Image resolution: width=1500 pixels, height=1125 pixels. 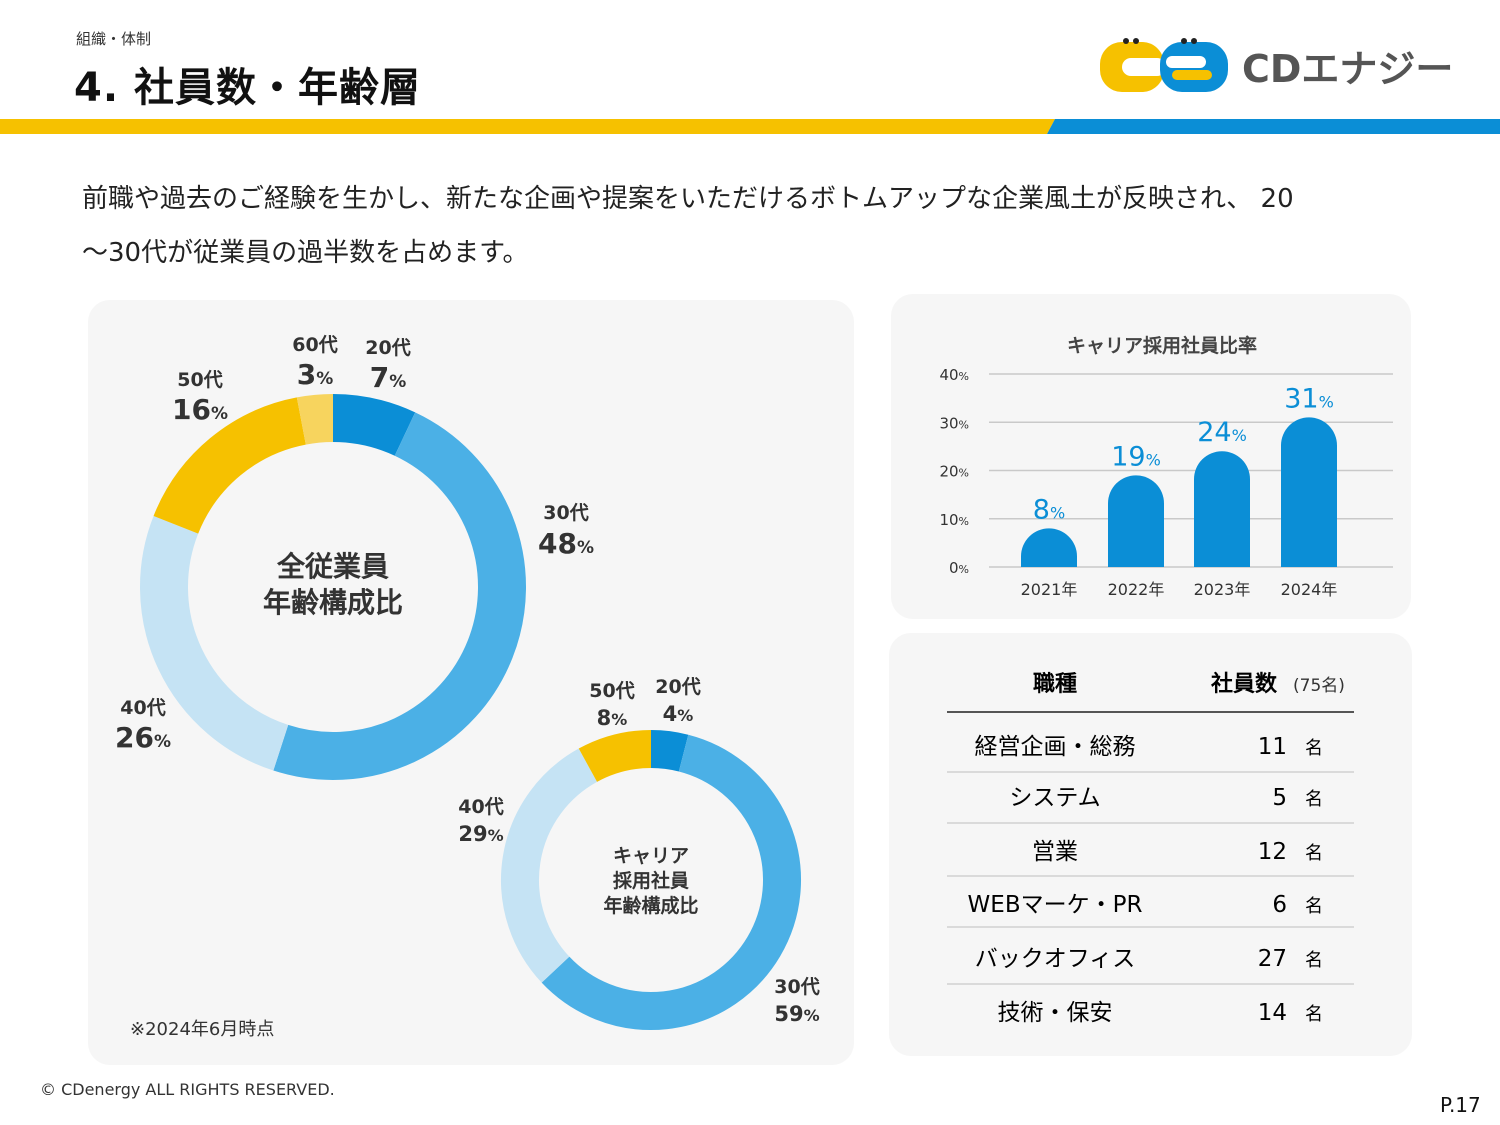 I want to click on donut2-title-line2: 採用社員, so click(x=651, y=880).